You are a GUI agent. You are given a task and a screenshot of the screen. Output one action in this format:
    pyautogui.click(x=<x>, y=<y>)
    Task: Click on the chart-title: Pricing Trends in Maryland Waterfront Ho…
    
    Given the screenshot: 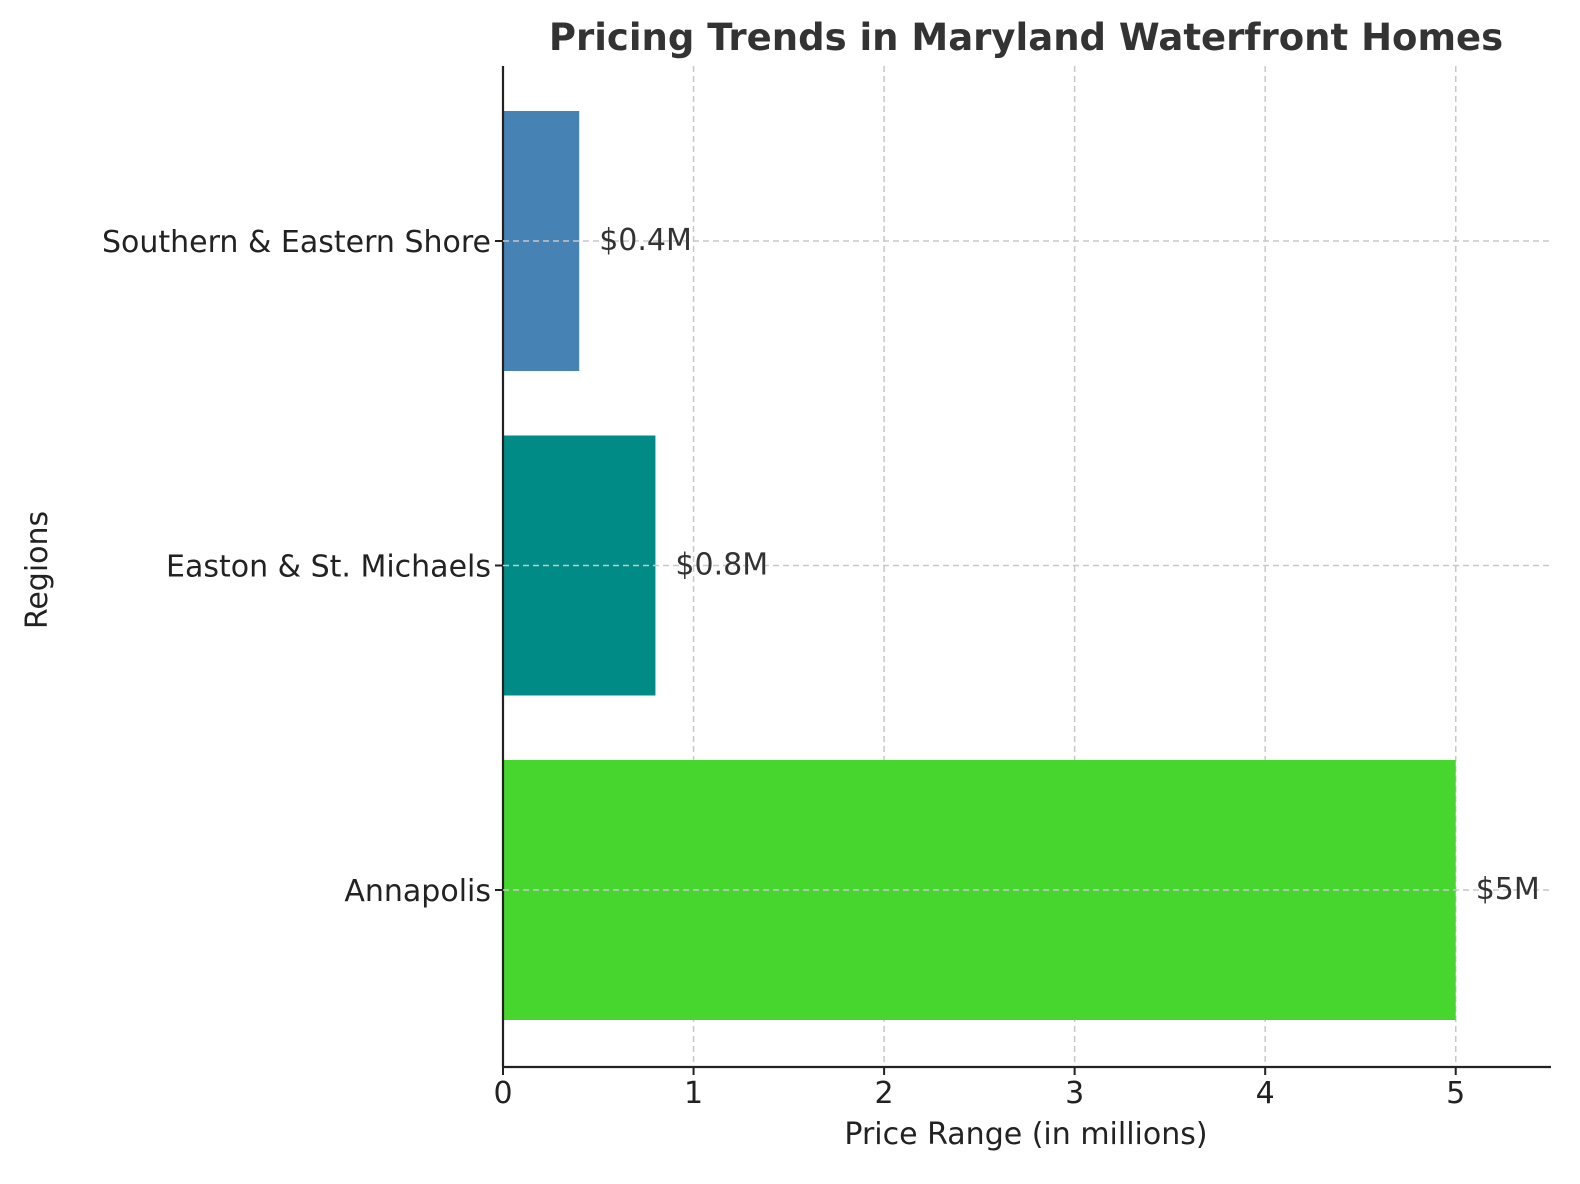 What is the action you would take?
    pyautogui.click(x=1026, y=37)
    